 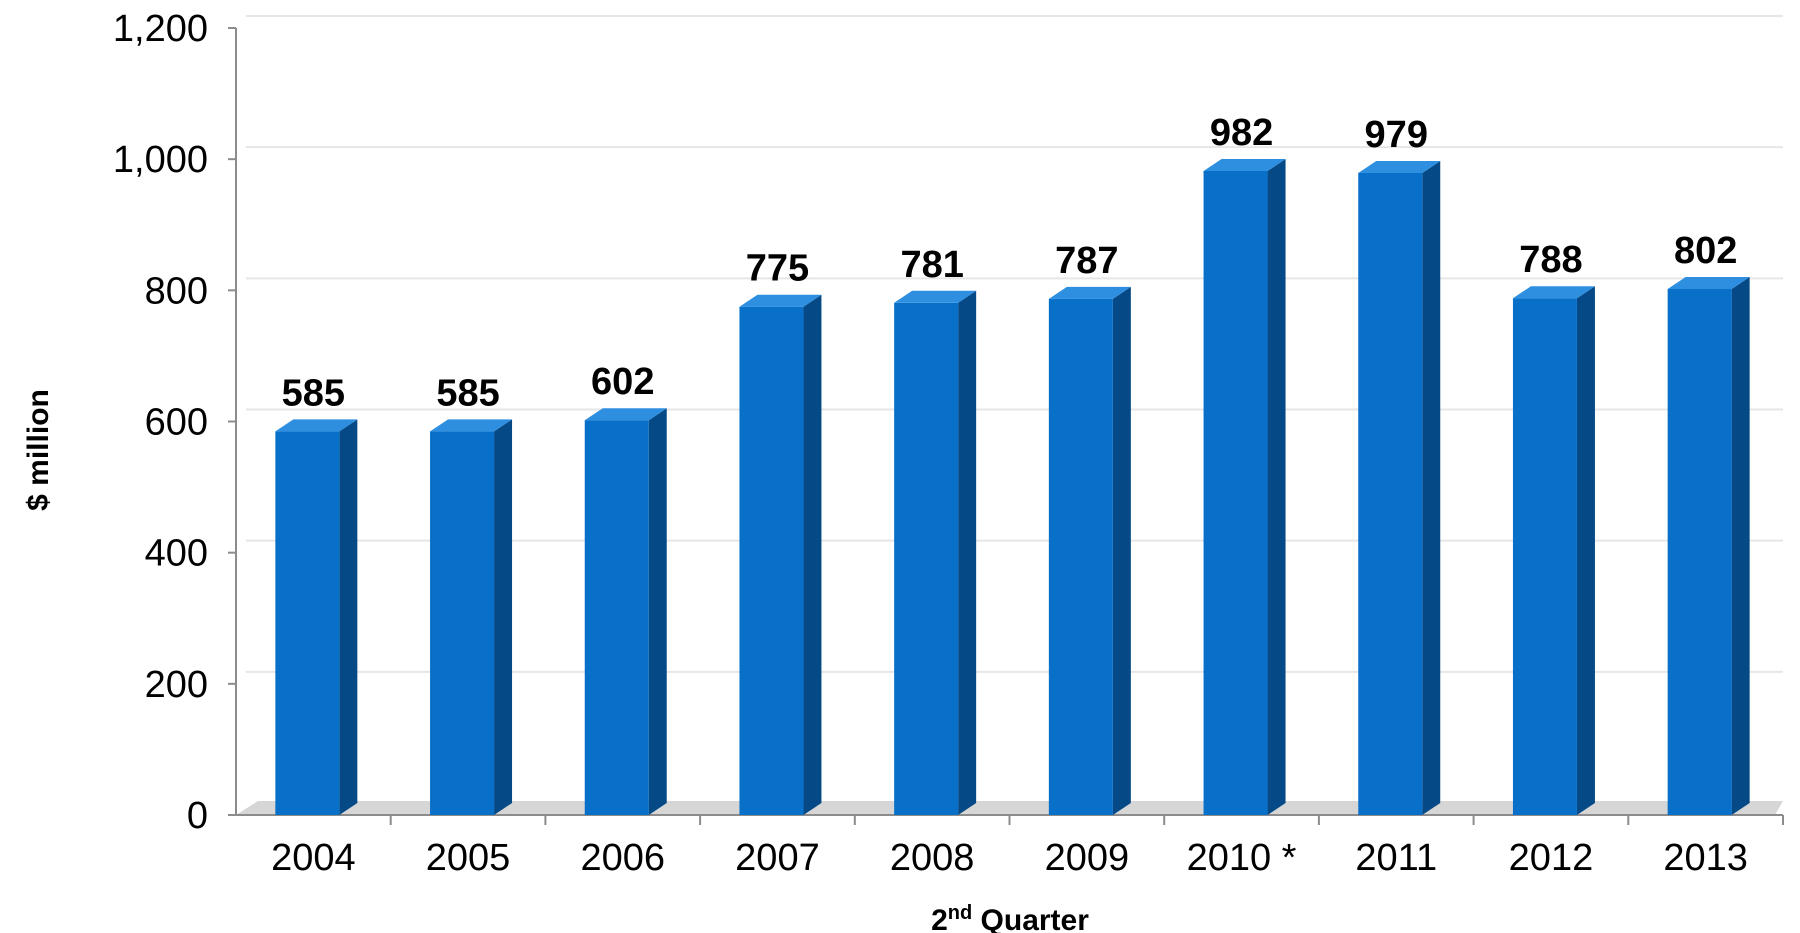 What do you see at coordinates (622, 382) in the screenshot?
I see `data-label: 602` at bounding box center [622, 382].